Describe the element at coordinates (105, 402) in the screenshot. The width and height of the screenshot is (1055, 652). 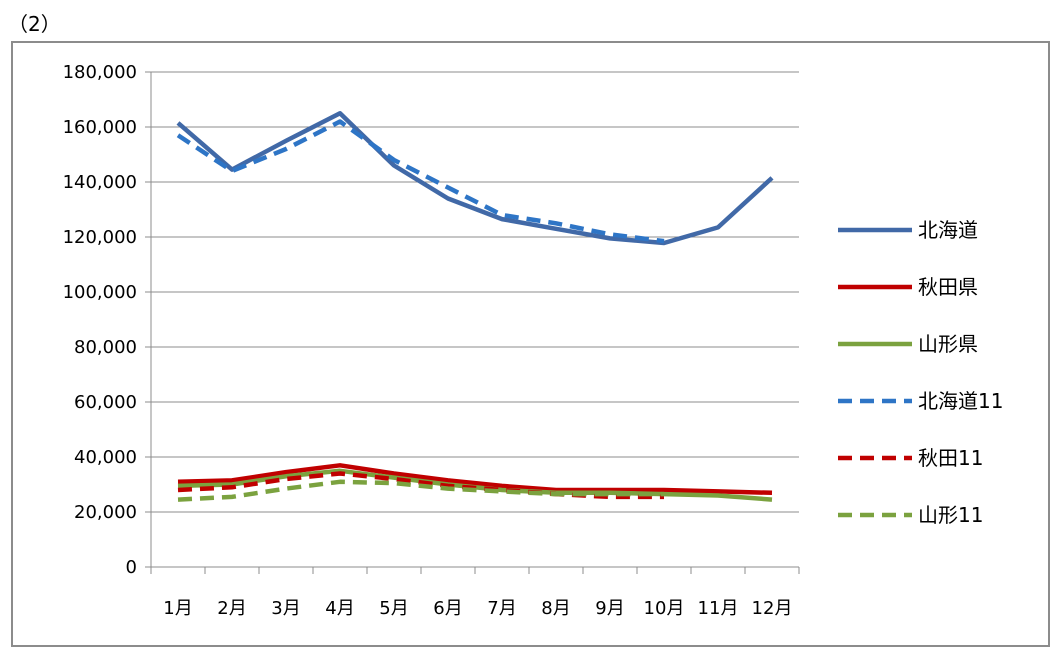
I see `y-tick-label: 60,000` at that location.